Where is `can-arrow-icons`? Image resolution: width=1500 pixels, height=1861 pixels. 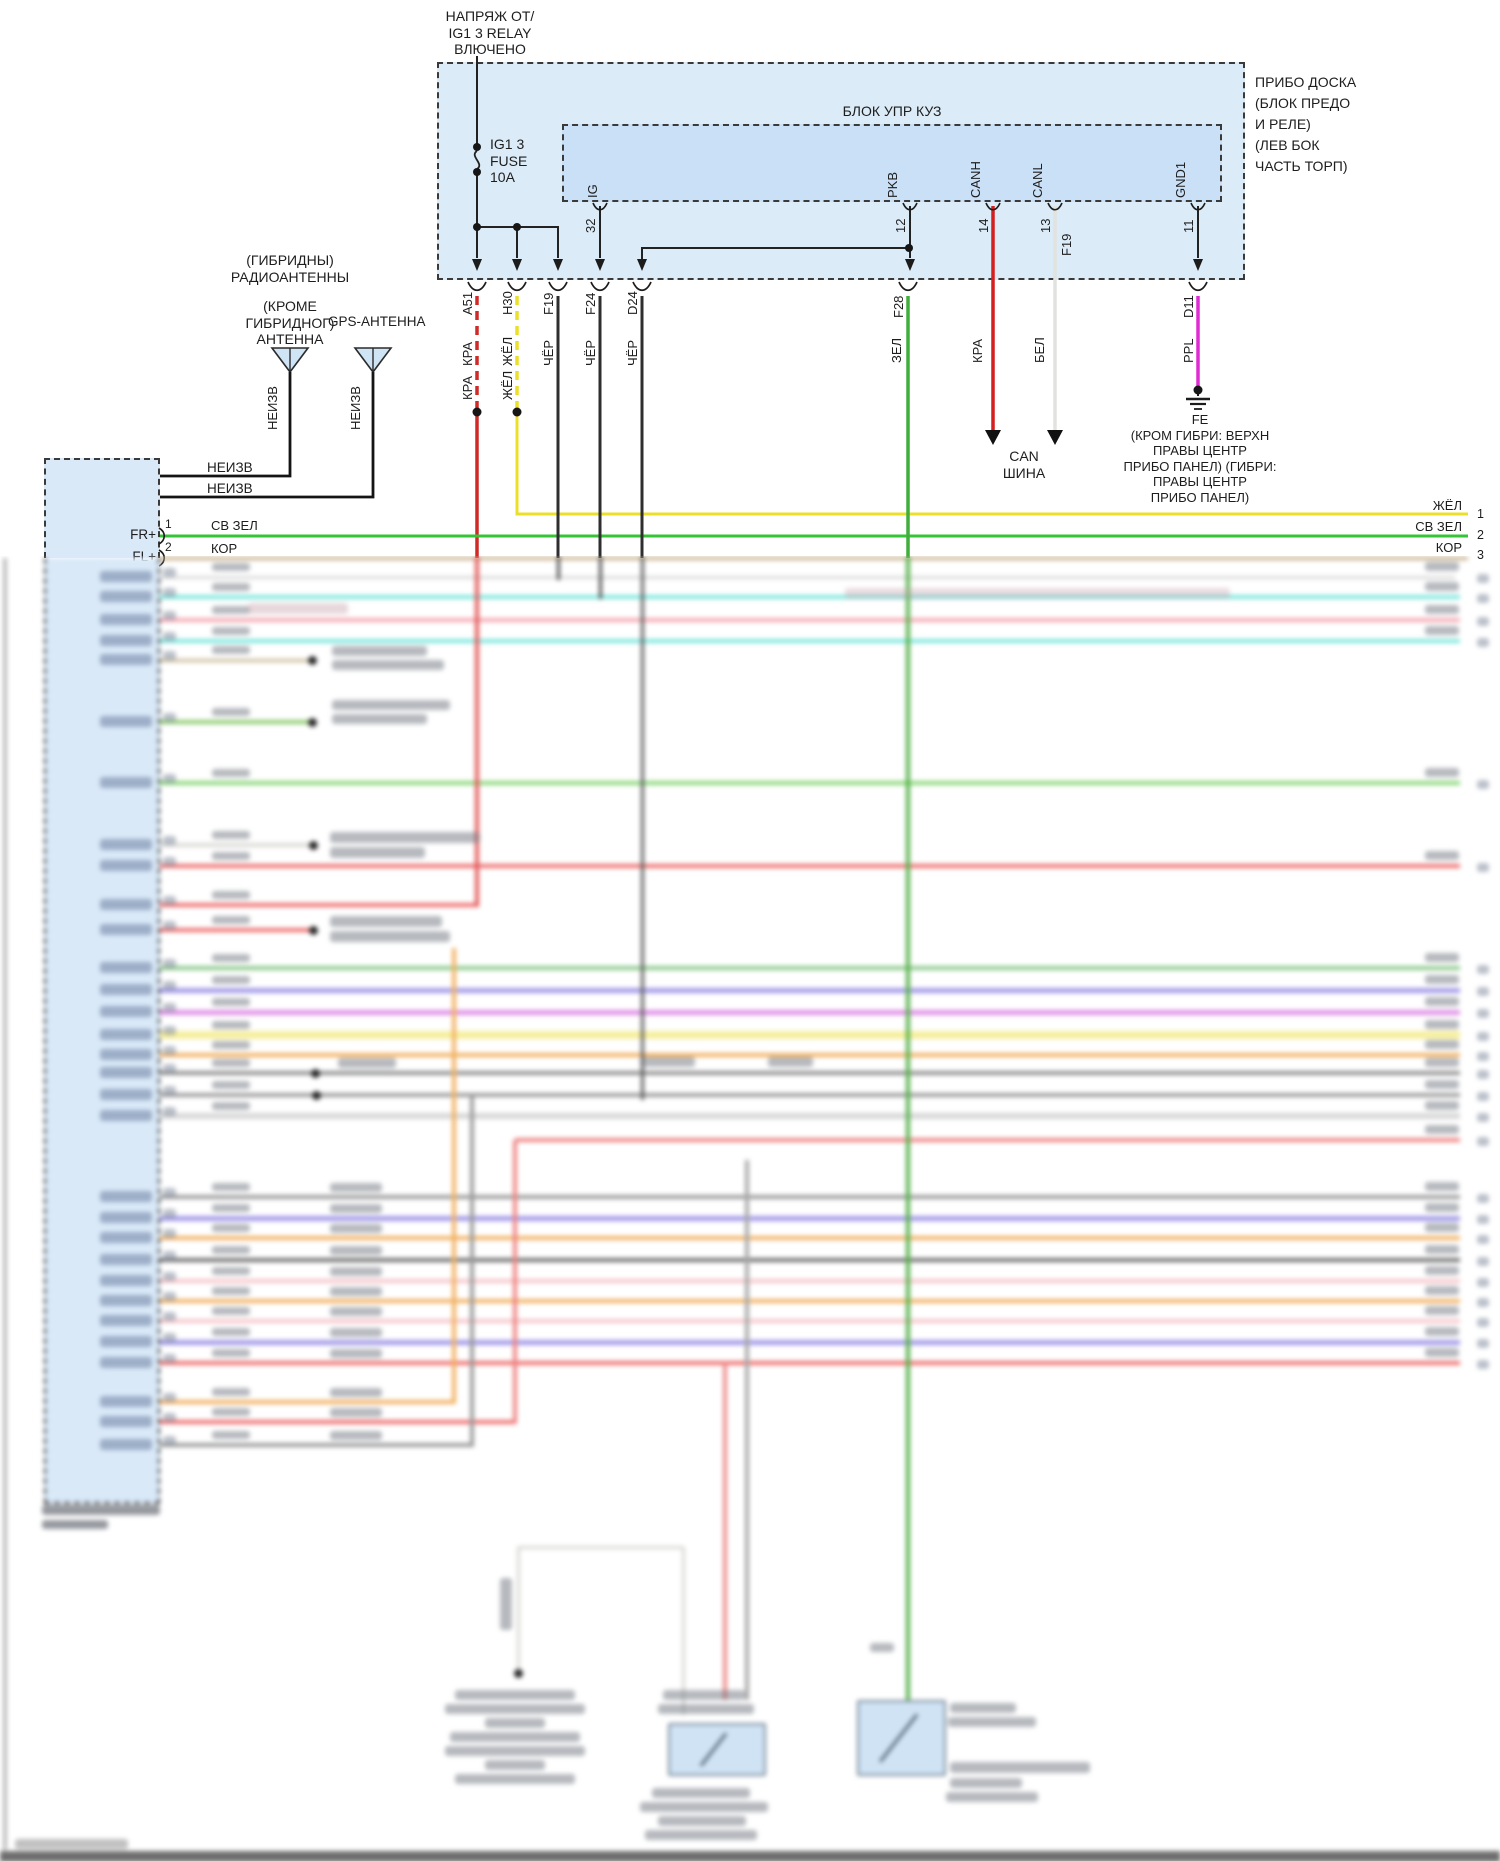 can-arrow-icons is located at coordinates (1024, 437).